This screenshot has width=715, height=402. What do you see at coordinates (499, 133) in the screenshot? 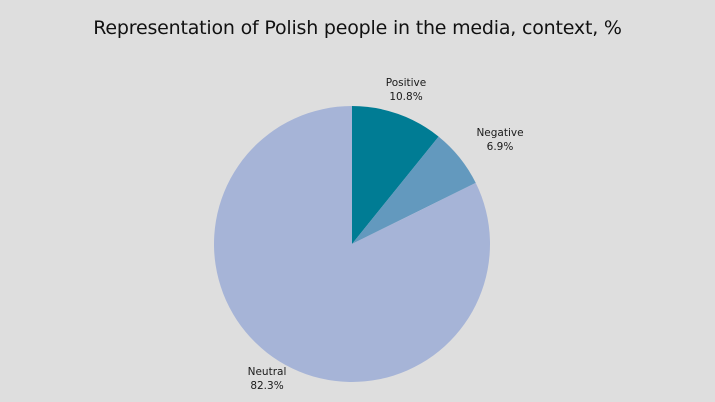
I see `slice-label-negative: Negative` at bounding box center [499, 133].